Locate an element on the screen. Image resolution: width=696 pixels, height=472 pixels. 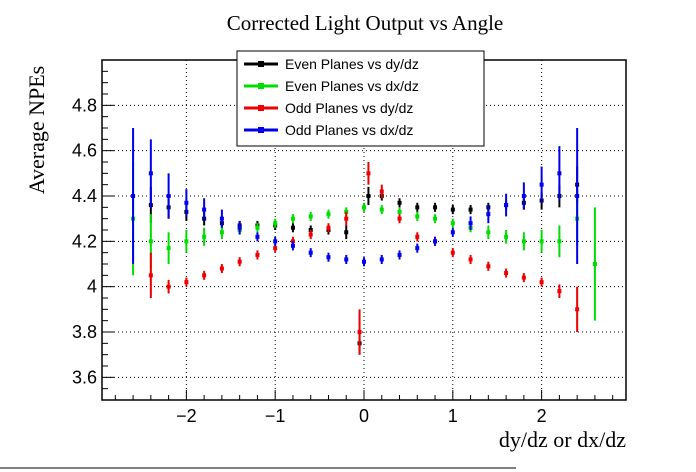
legend-label: Even Planes vs dy/dz is located at coordinates (352, 64).